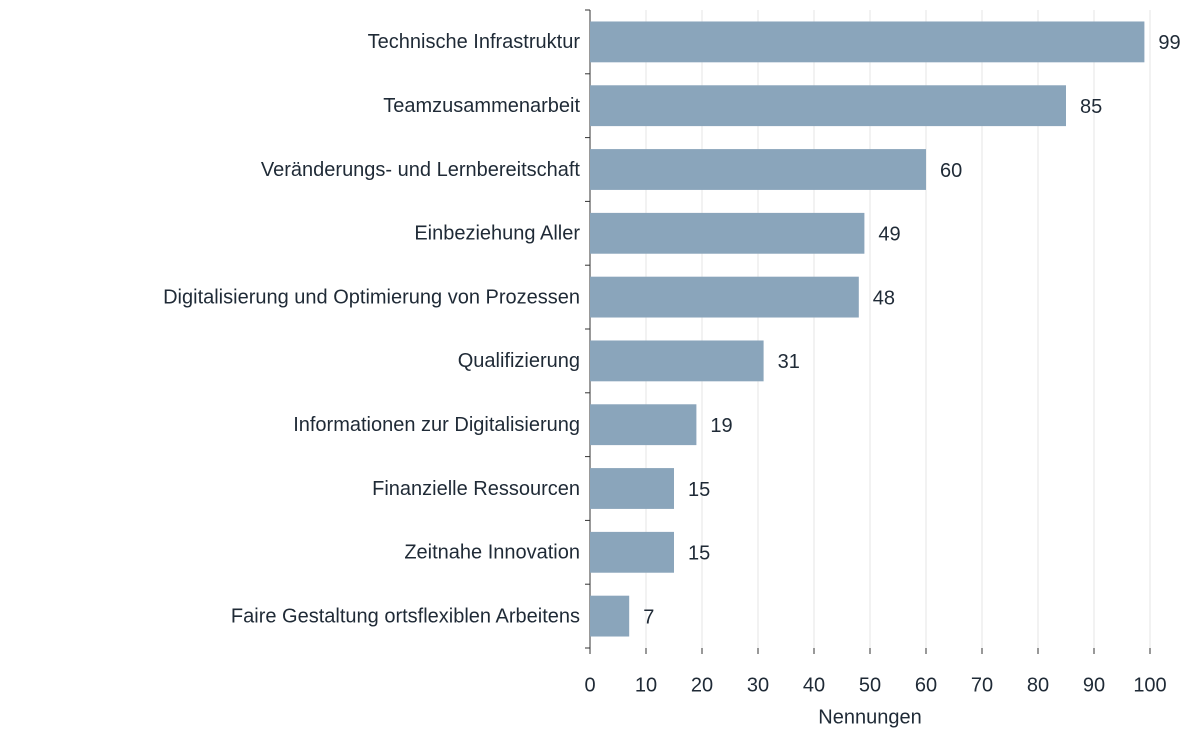  What do you see at coordinates (476, 489) in the screenshot?
I see `y-tick-label: Finanzielle Ressourcen` at bounding box center [476, 489].